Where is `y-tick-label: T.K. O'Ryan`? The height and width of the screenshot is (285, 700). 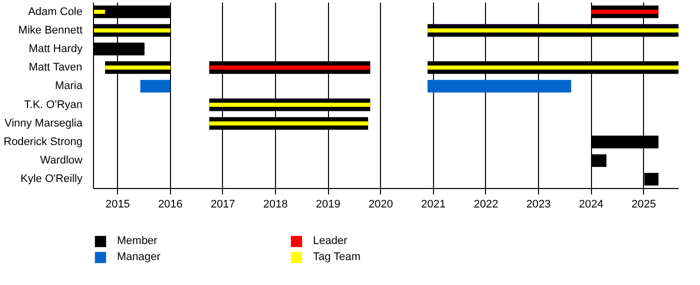 y-tick-label: T.K. O'Ryan is located at coordinates (53, 104).